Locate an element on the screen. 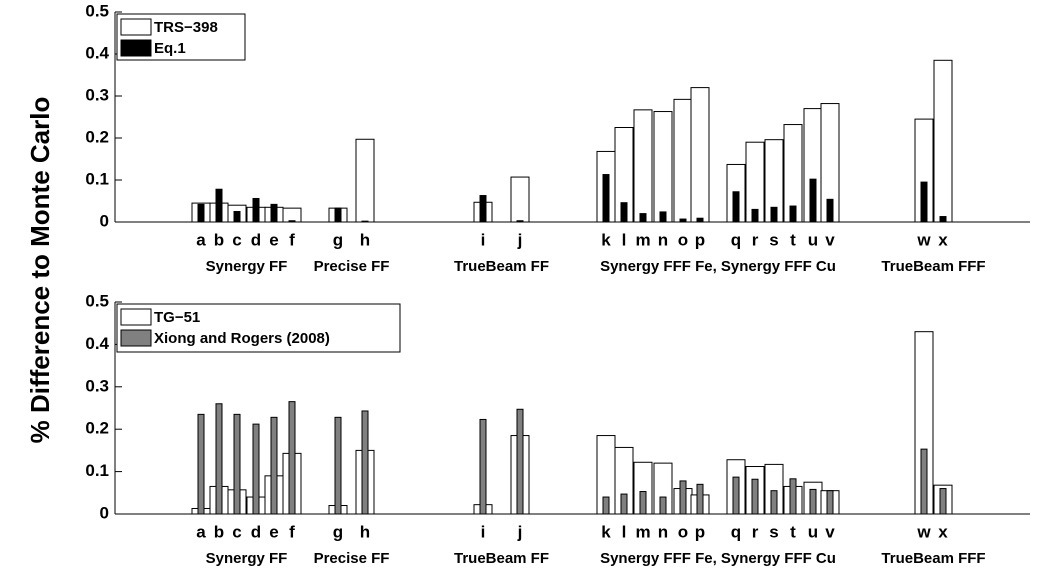 Image resolution: width=1038 pixels, height=571 pixels. x-tick-label: h is located at coordinates (365, 531).